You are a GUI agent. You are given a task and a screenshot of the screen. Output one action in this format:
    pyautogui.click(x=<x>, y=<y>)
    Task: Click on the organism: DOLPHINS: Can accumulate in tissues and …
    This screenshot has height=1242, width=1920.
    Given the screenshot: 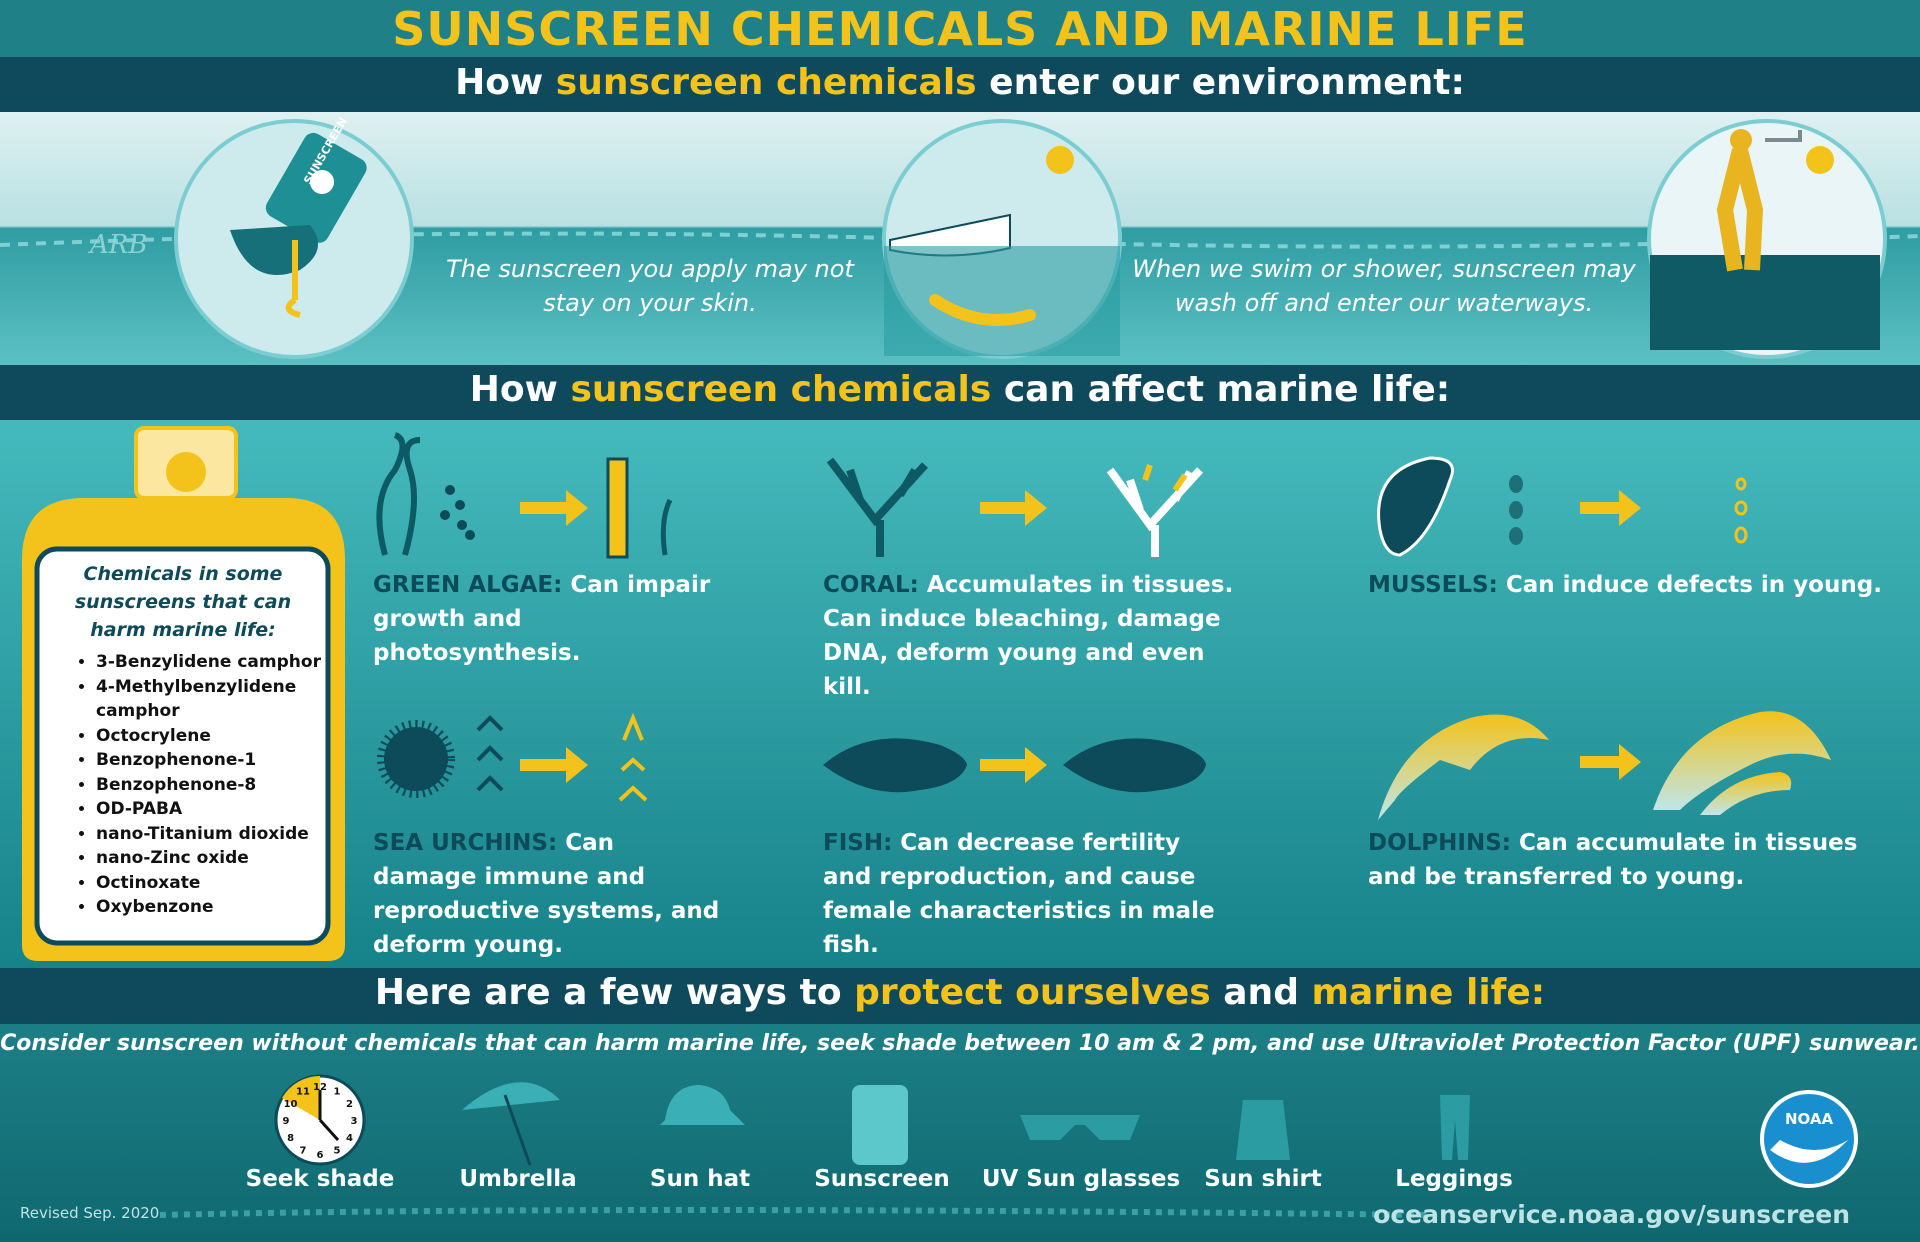 What is the action you would take?
    pyautogui.click(x=1628, y=860)
    